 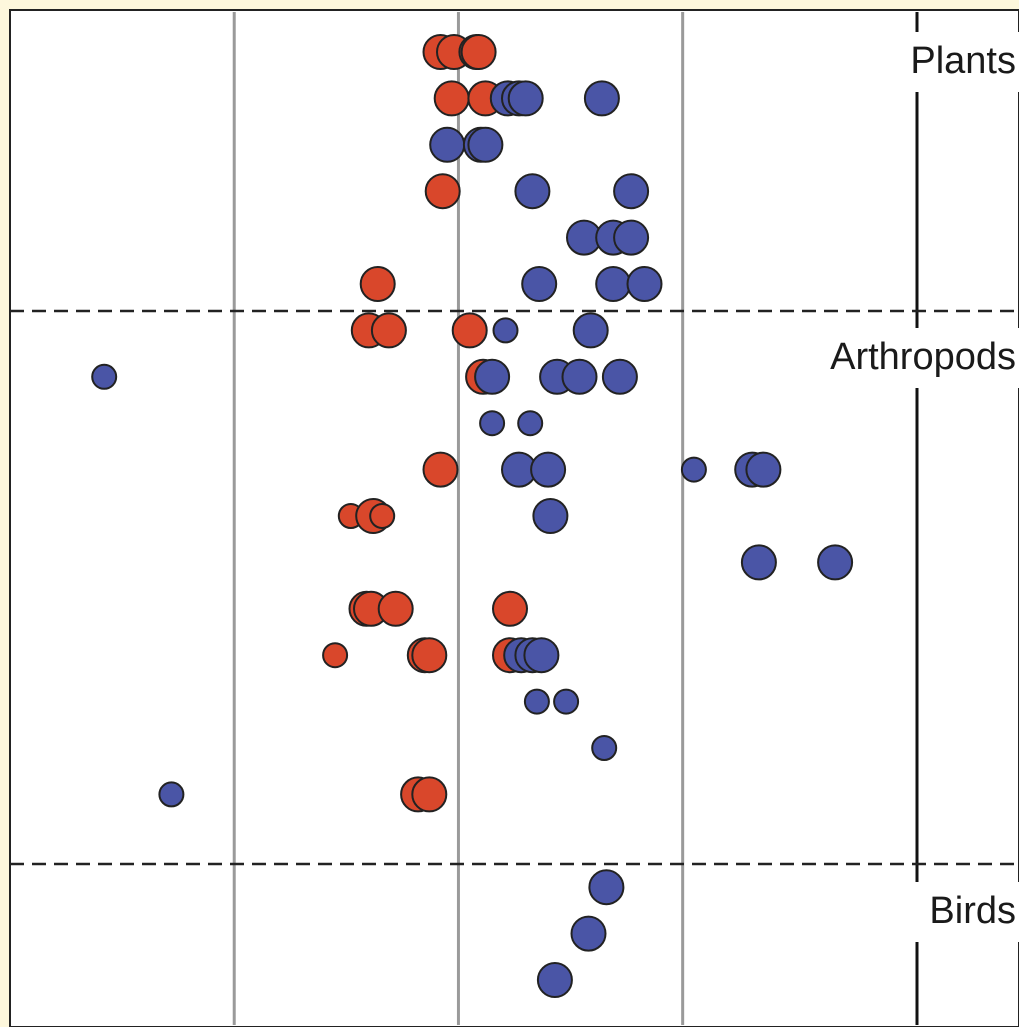 I want to click on label-bg-plants, so click(x=954, y=62).